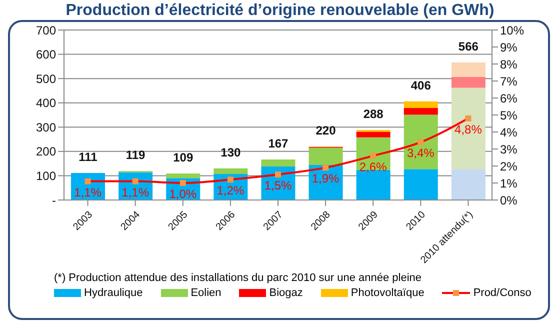  I want to click on y2-tick-label: 4%, so click(509, 132).